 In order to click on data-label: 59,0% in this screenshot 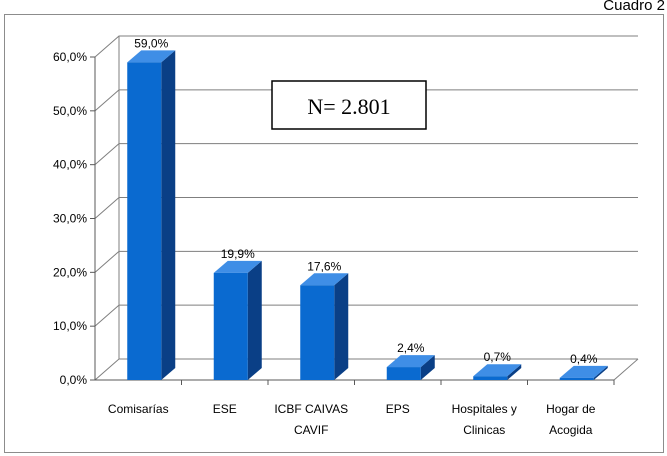, I will do `click(151, 43)`.